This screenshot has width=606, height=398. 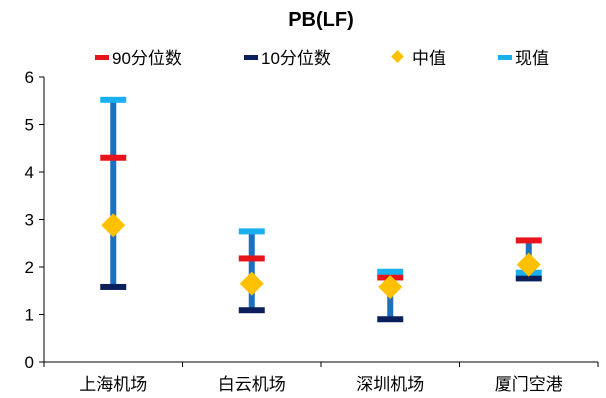 I want to click on x-ticks: 上海机场 白云机场 深圳机场 厦门空港, so click(x=321, y=378).